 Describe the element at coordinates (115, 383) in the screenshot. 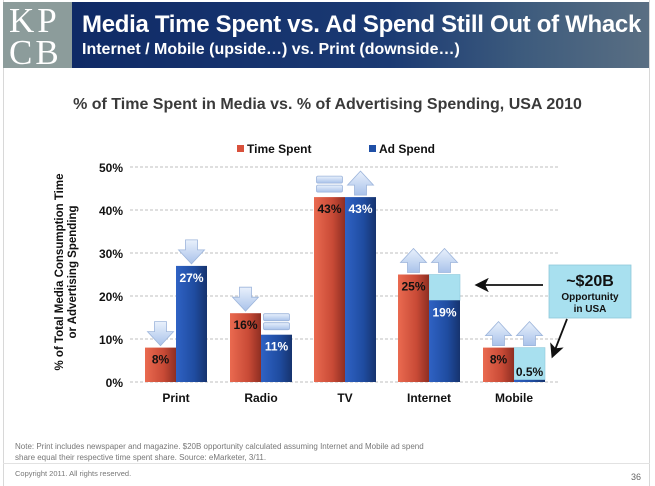

I see `y-tick-label: 0%` at that location.